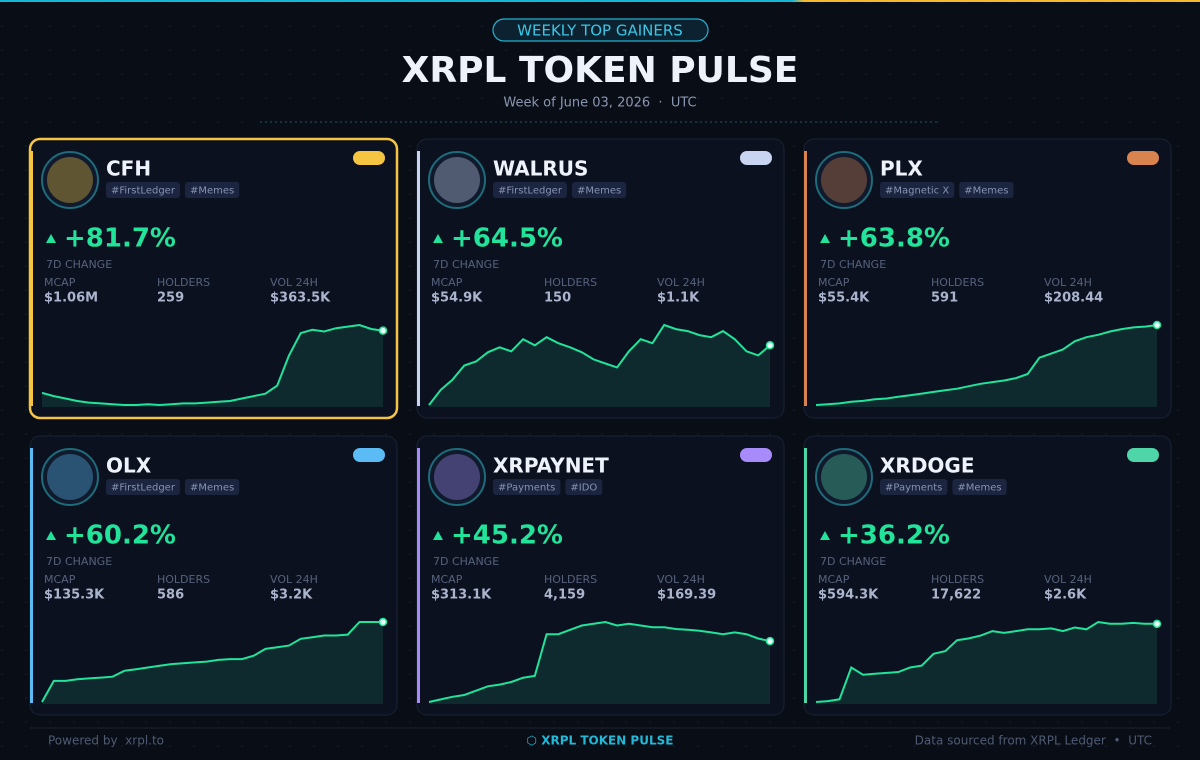  What do you see at coordinates (600, 741) in the screenshot?
I see `footer-center: ⬡ XRPL TOKEN PULSE` at bounding box center [600, 741].